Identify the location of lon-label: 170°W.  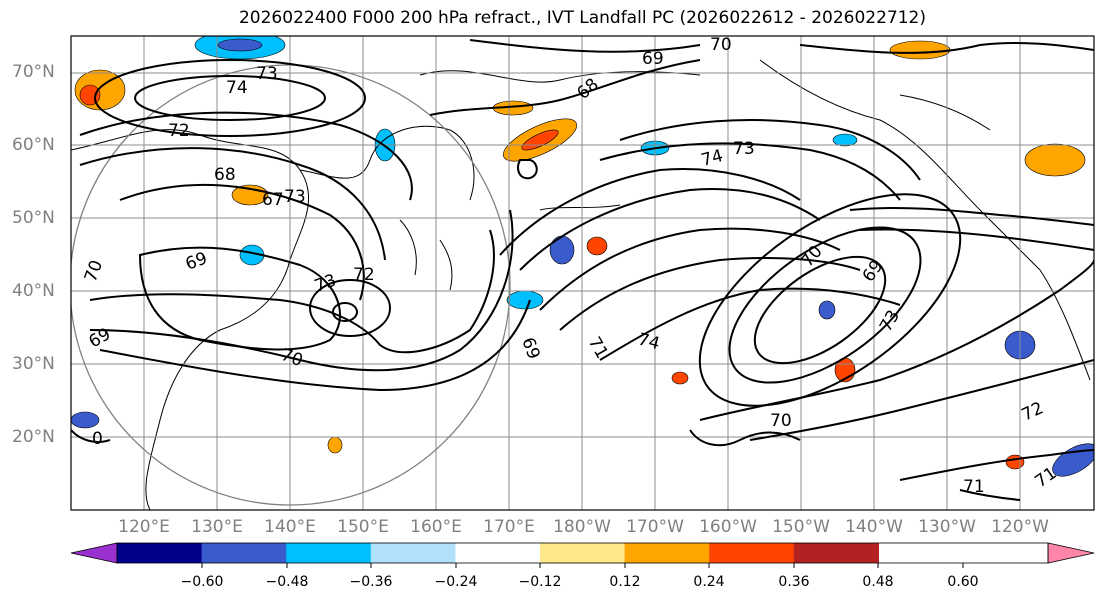
(655, 527).